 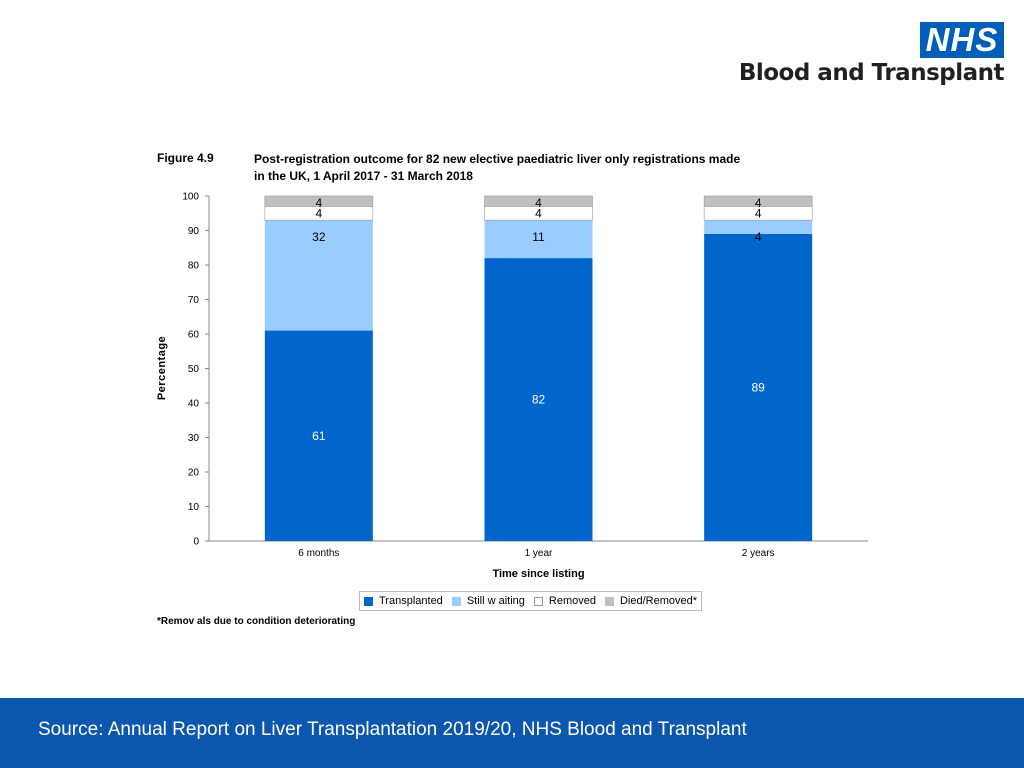 What do you see at coordinates (319, 237) in the screenshot?
I see `bar-value-label: 32` at bounding box center [319, 237].